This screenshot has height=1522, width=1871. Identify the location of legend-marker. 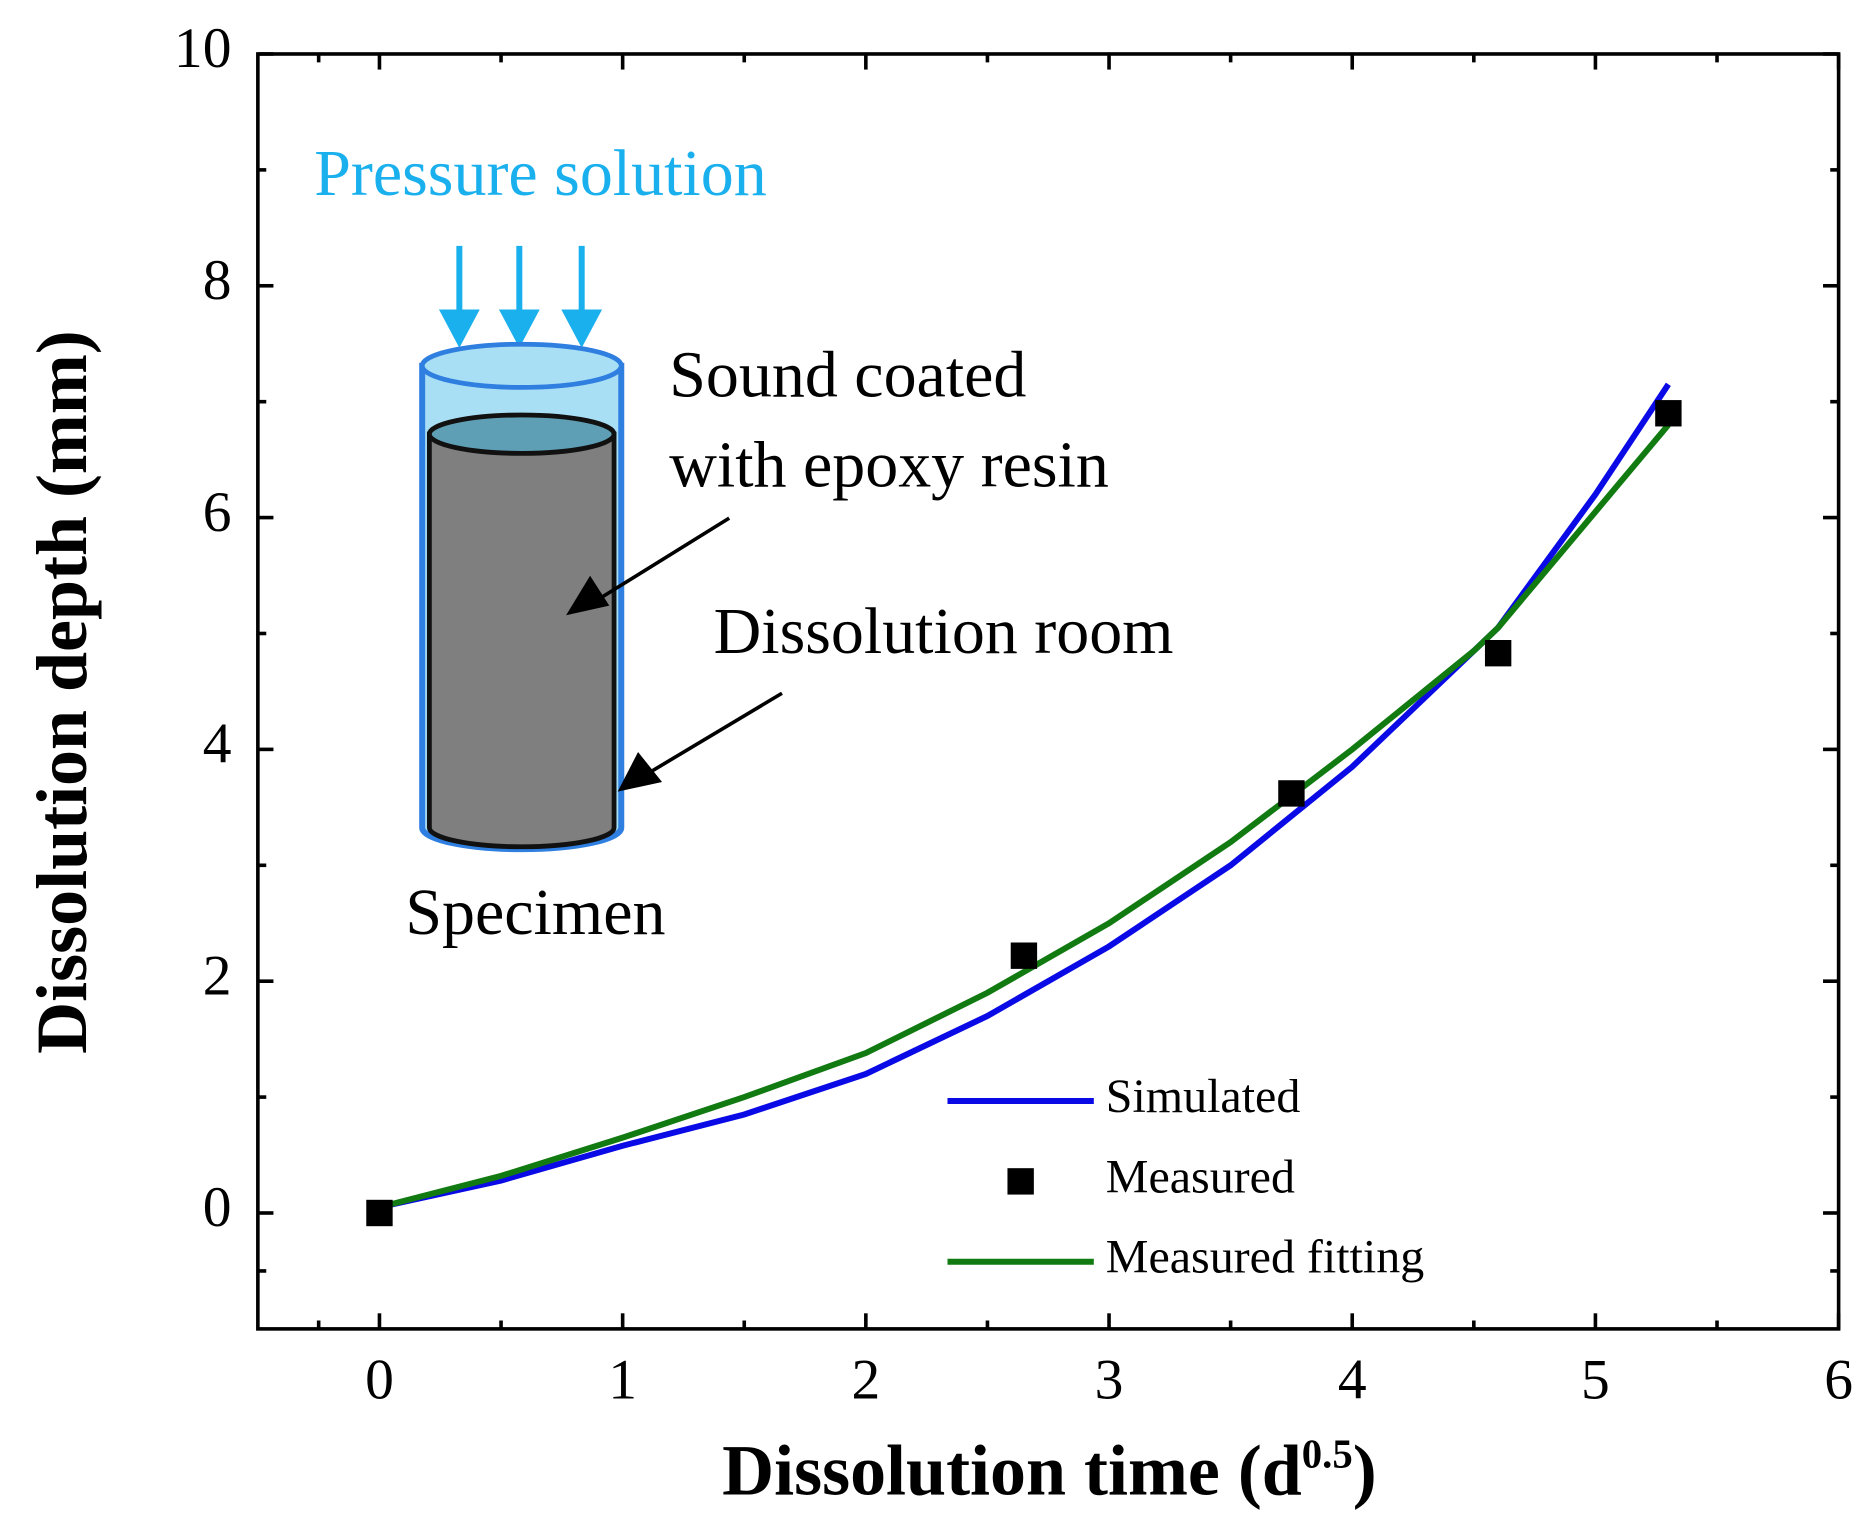
(1020, 1181).